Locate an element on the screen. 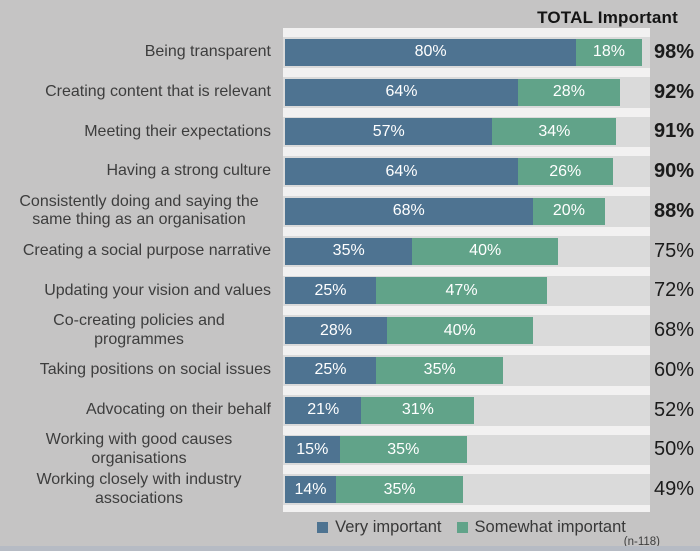  bar-segment-somewhat-important: 20% is located at coordinates (569, 211).